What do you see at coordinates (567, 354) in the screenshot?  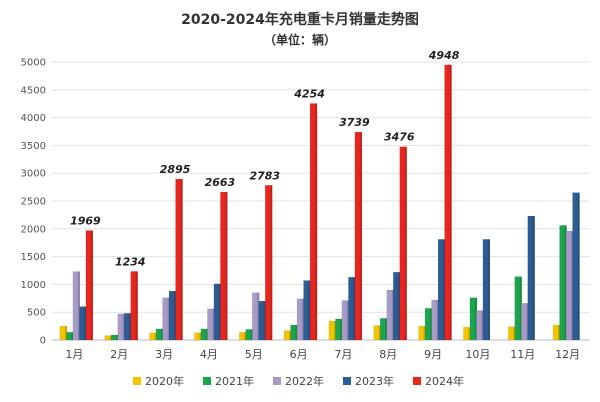 I see `x-tick-label: 12月` at bounding box center [567, 354].